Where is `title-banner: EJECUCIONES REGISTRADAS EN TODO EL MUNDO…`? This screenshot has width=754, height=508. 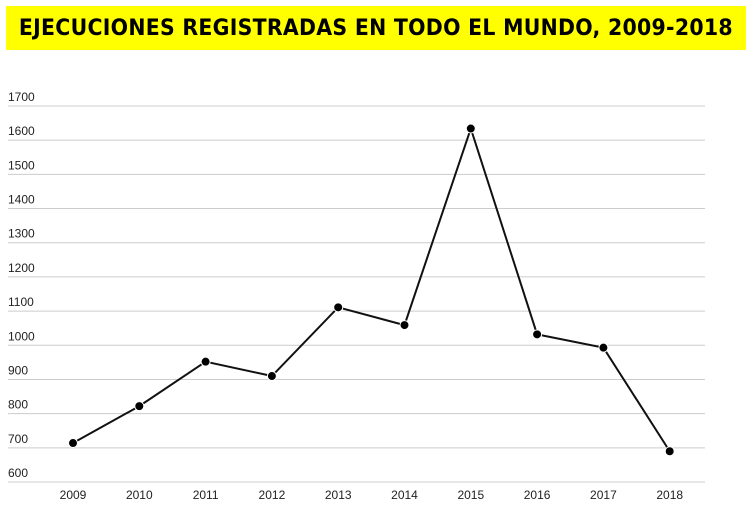 title-banner: EJECUCIONES REGISTRADAS EN TODO EL MUNDO… is located at coordinates (376, 28).